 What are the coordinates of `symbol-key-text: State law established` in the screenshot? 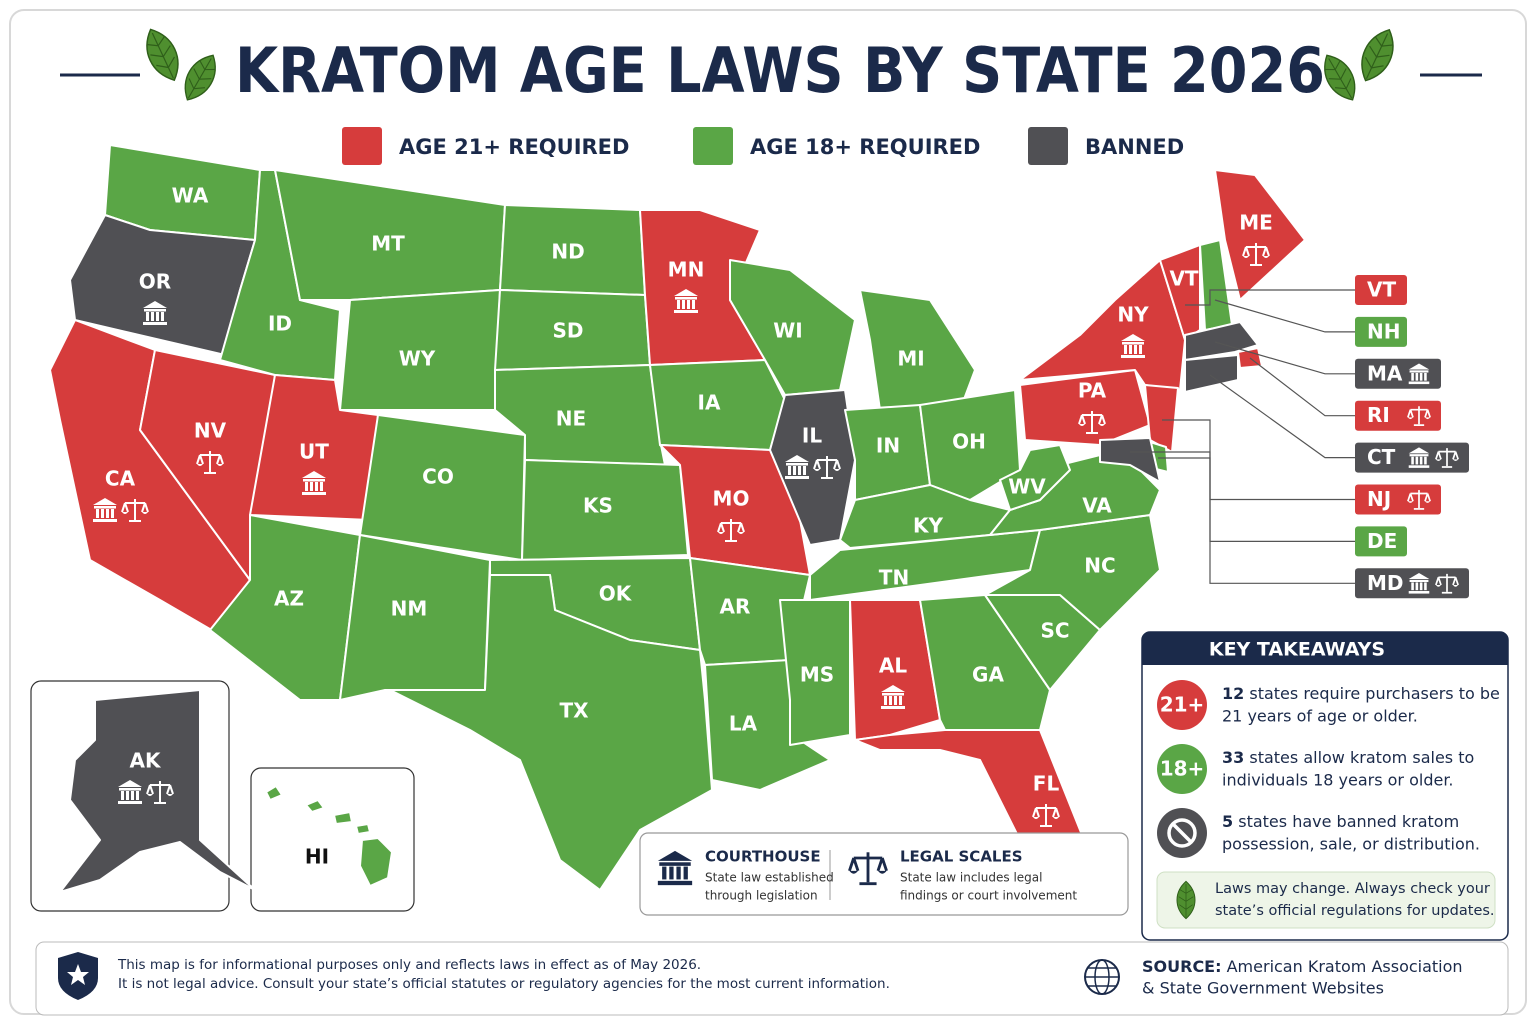 It's located at (769, 878).